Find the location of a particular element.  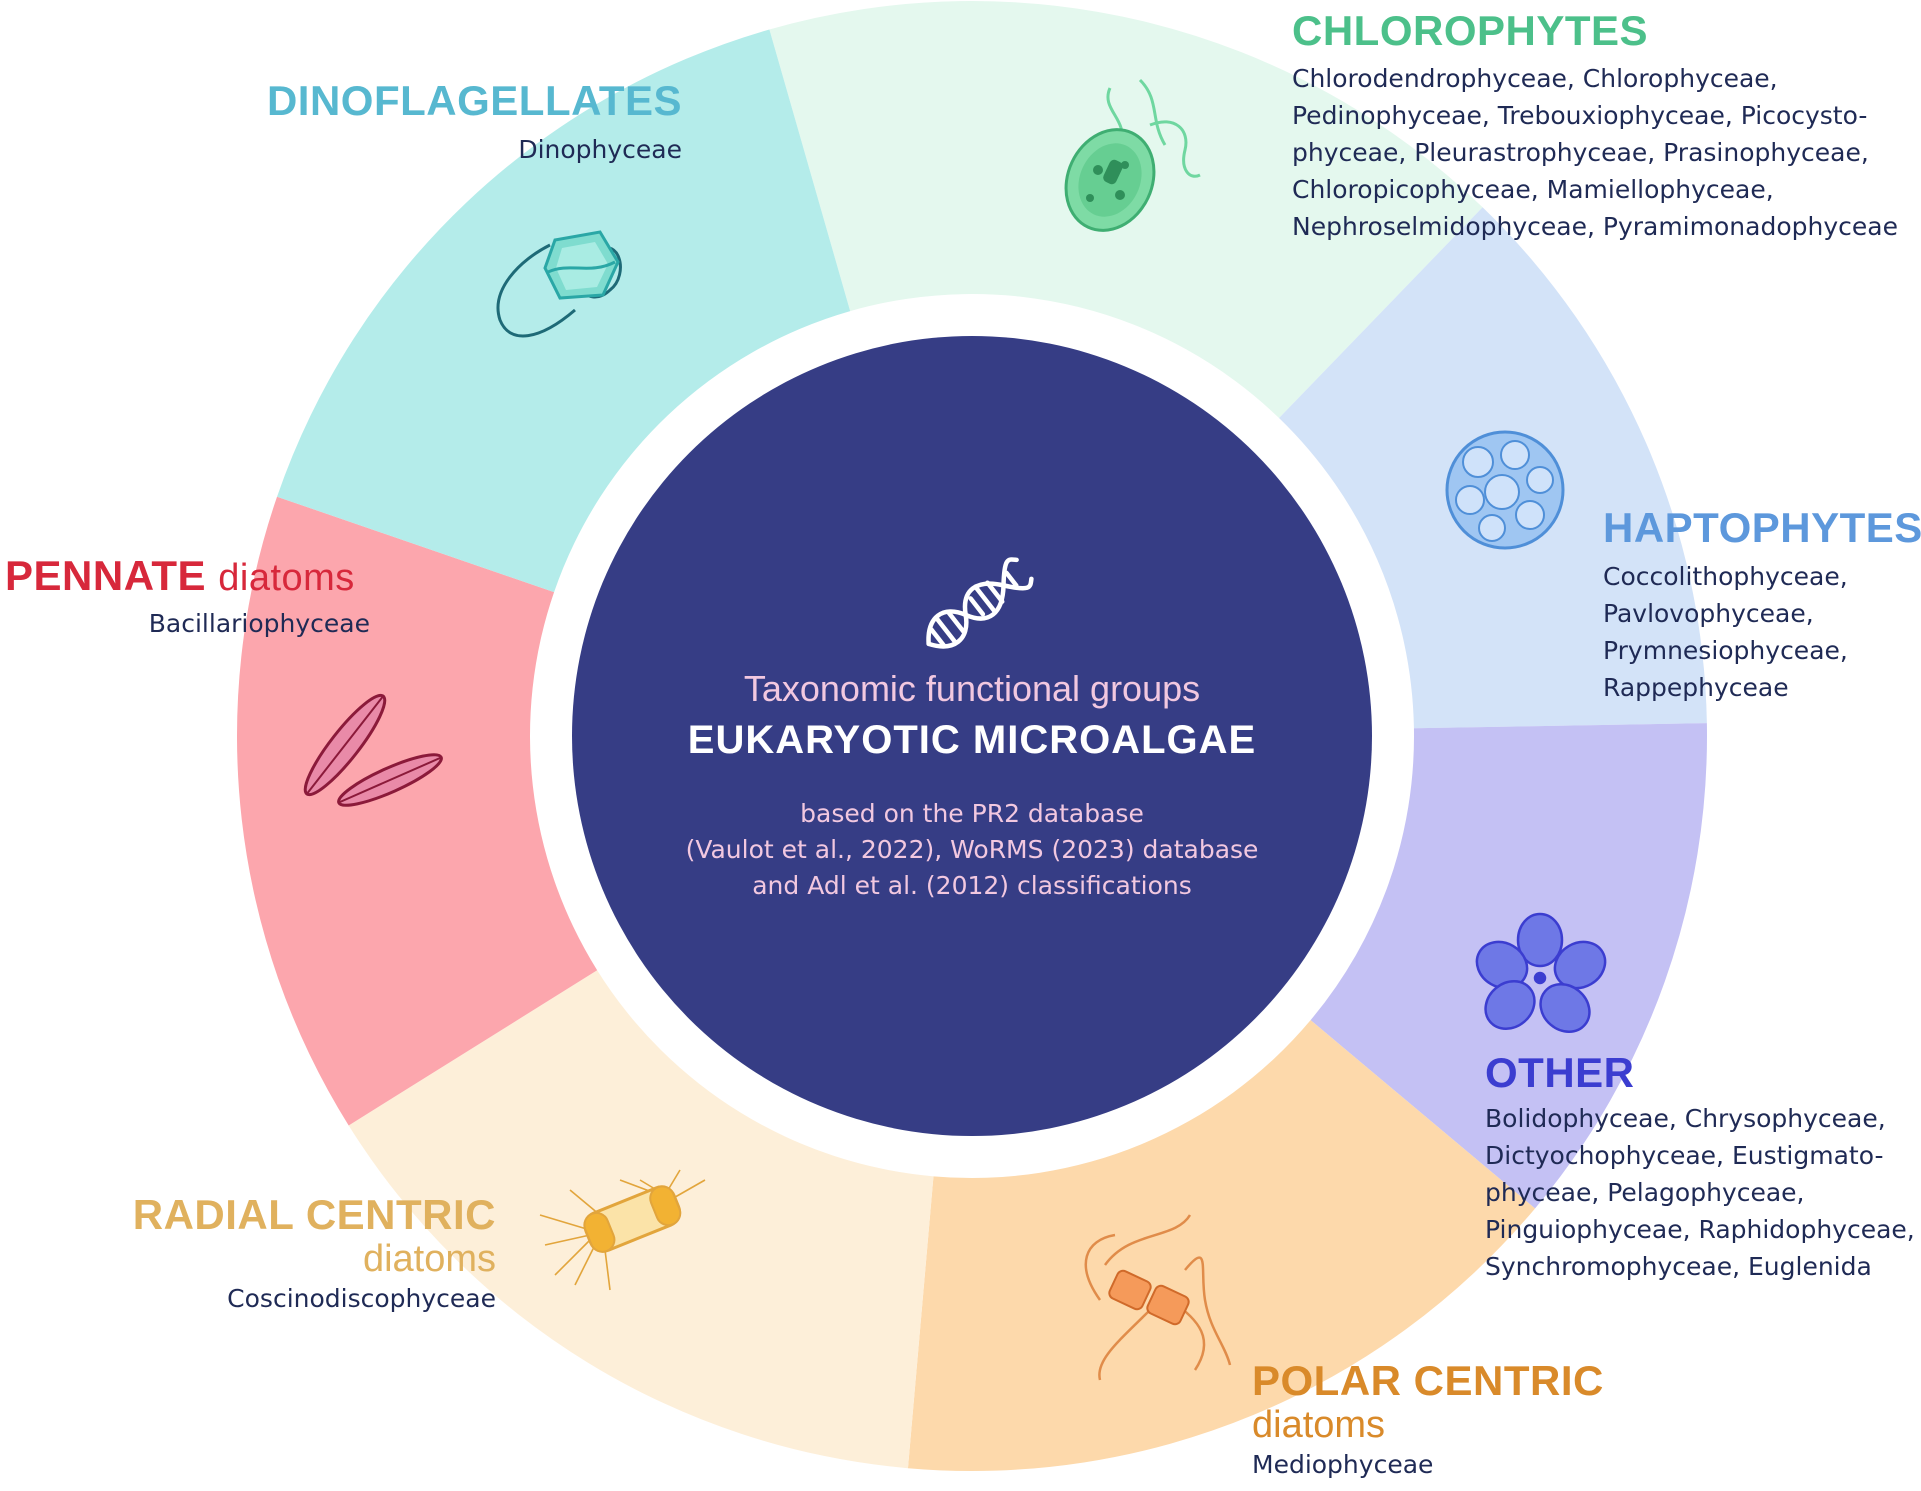

centric-diatom-icon is located at coordinates (622, 1230).